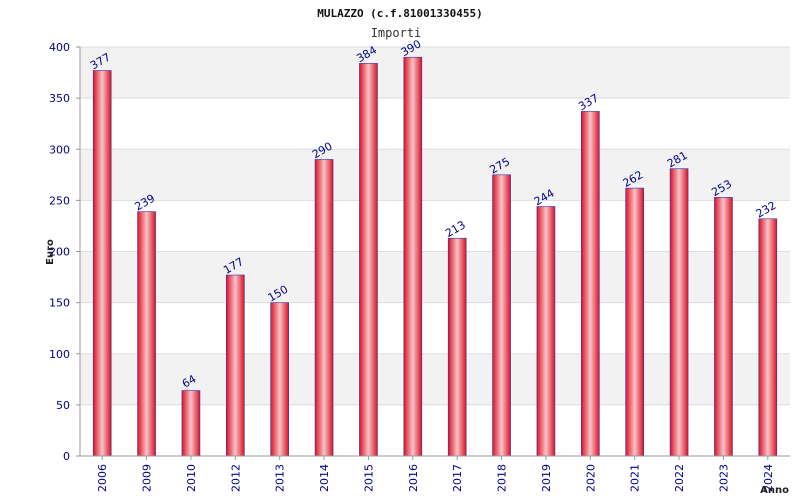 The image size is (800, 500). What do you see at coordinates (59, 47) in the screenshot?
I see `y-tick-label: 400` at bounding box center [59, 47].